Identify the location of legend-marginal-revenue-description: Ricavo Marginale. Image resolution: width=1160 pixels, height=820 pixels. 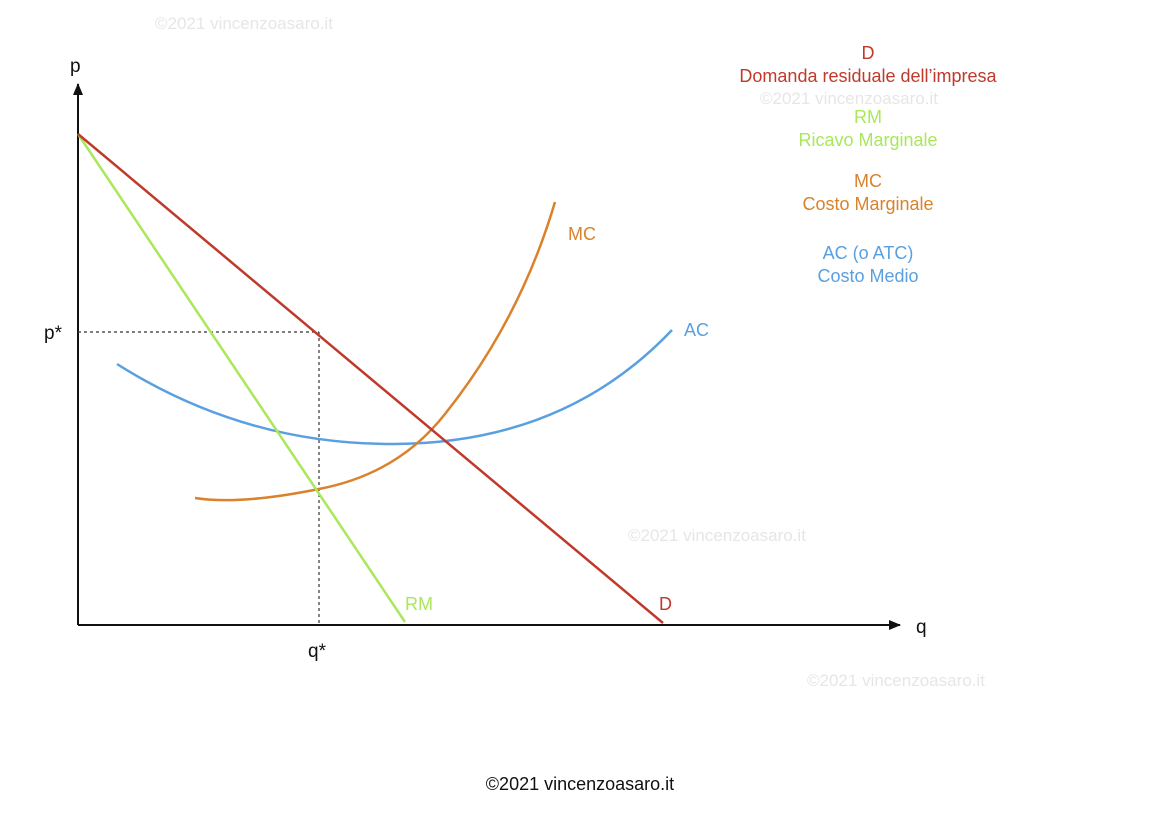
(867, 140).